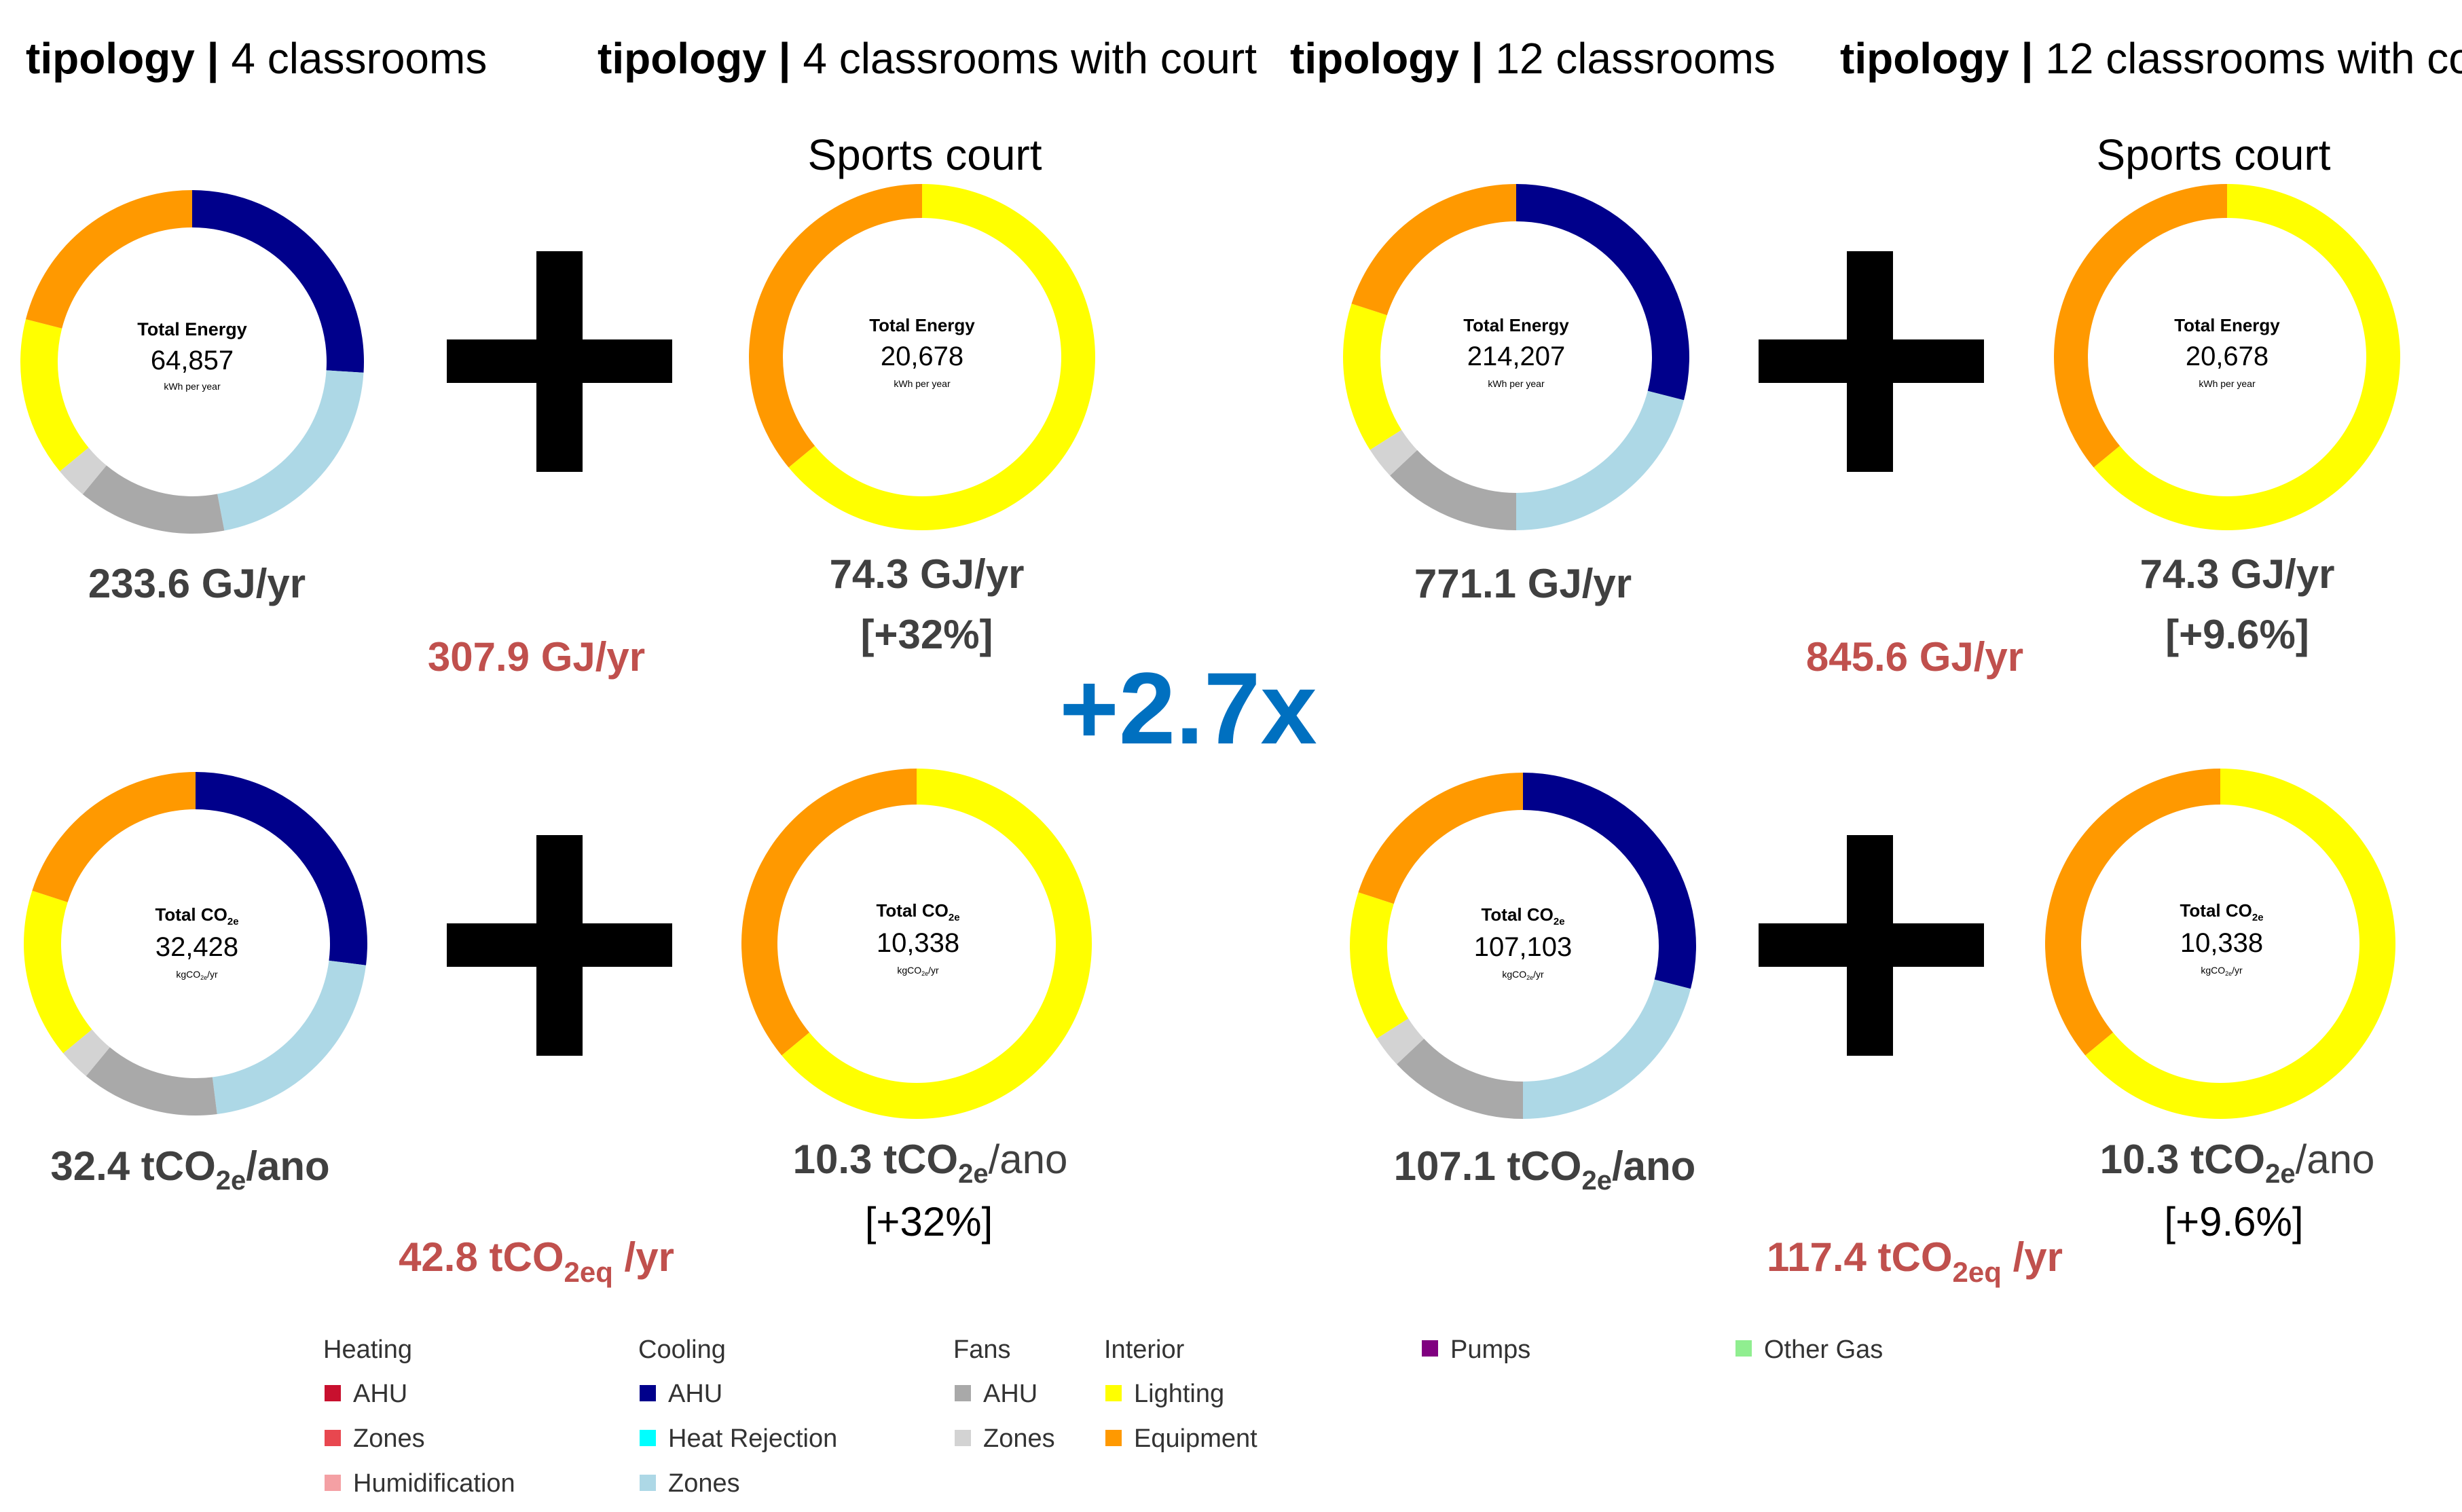 The height and width of the screenshot is (1512, 2462). I want to click on center-energy-4: Total Energy 64,857 kWh per year, so click(192, 355).